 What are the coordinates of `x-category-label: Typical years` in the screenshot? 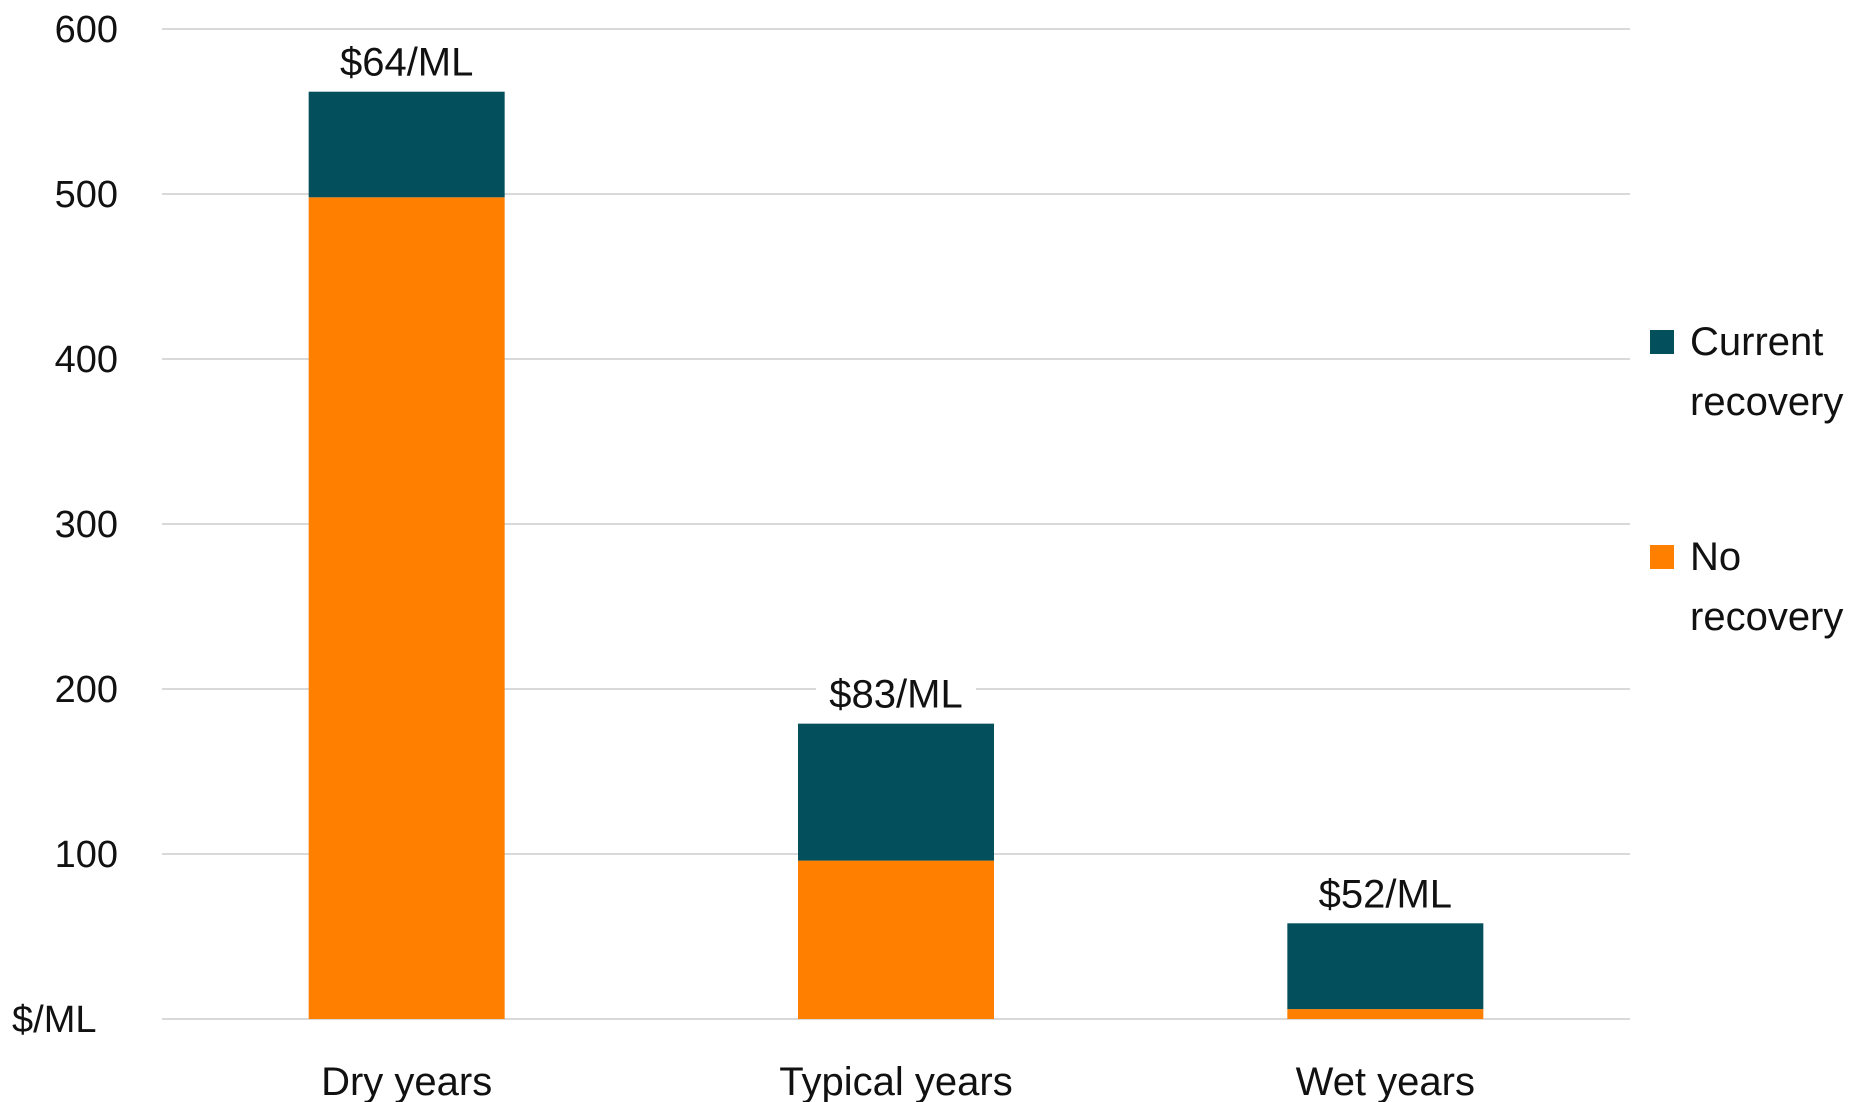 It's located at (895, 1081).